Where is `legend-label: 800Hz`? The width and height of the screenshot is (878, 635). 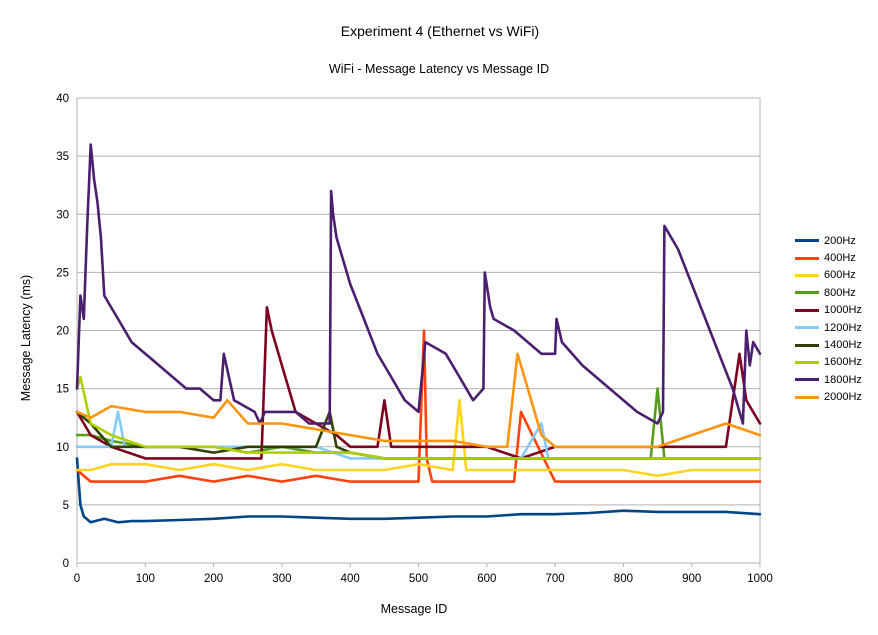
legend-label: 800Hz is located at coordinates (840, 292).